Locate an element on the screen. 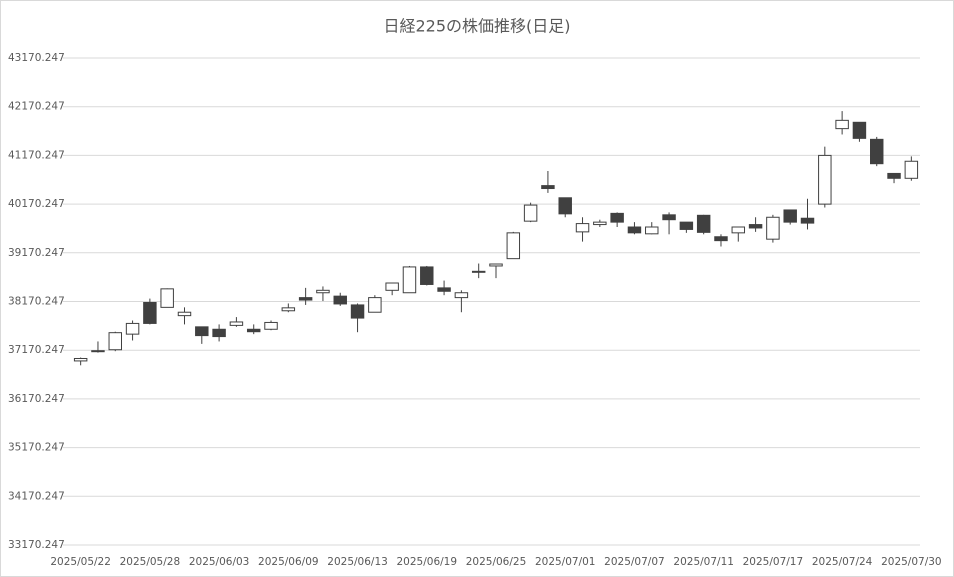 The image size is (954, 577). x-tick-label: 2025/06/03 is located at coordinates (219, 562).